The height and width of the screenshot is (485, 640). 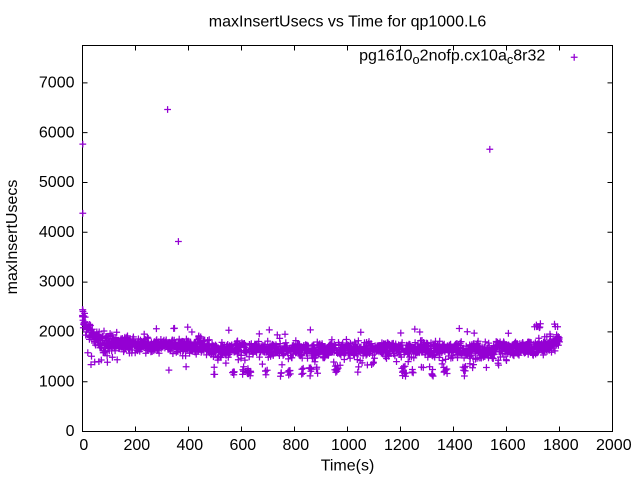 What do you see at coordinates (189, 445) in the screenshot?
I see `x-tick-label: 400` at bounding box center [189, 445].